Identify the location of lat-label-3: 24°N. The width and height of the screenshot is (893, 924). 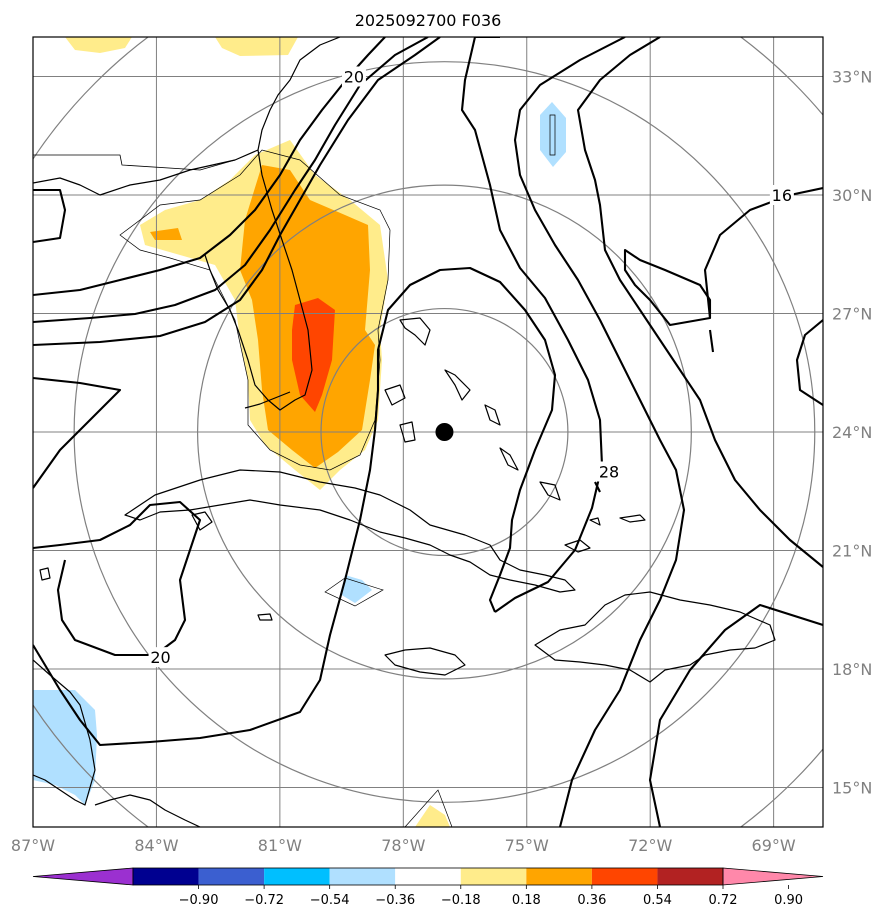
(852, 432).